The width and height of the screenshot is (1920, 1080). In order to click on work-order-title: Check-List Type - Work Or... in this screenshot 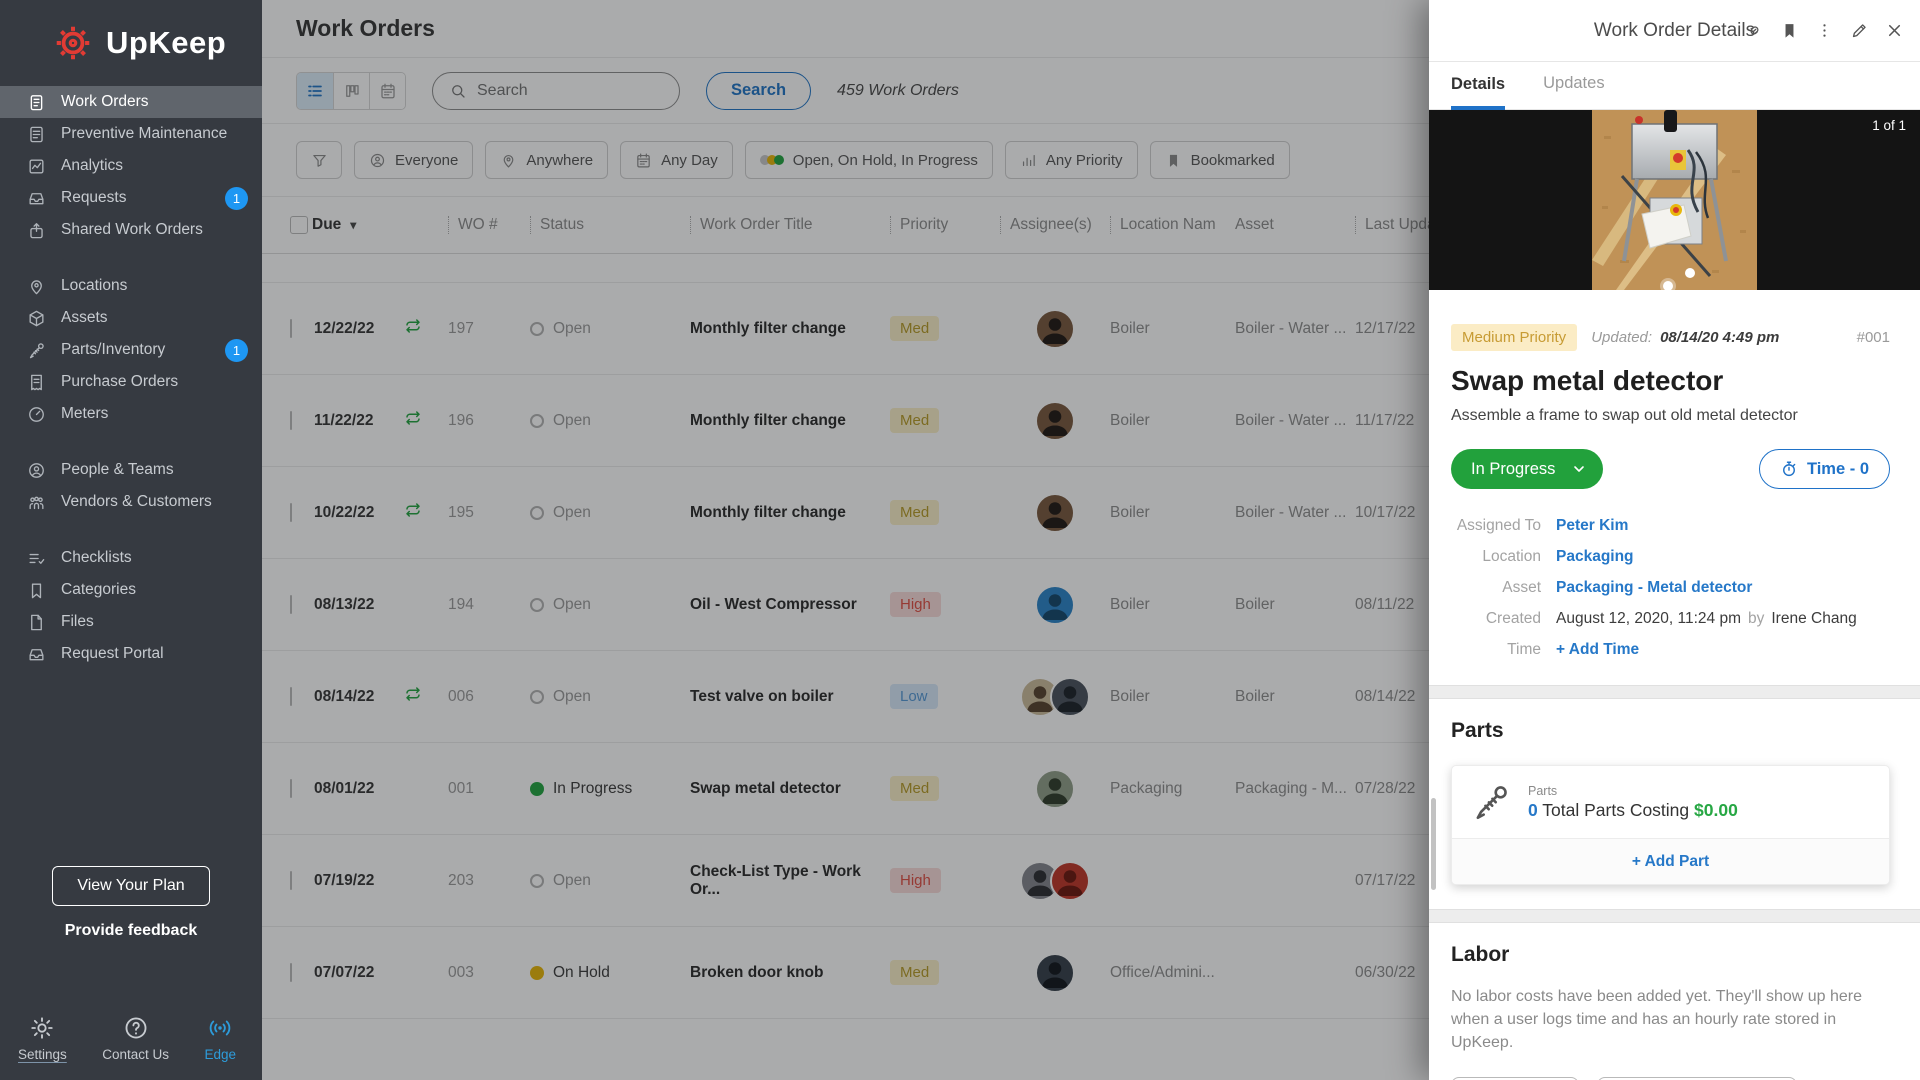, I will do `click(775, 880)`.